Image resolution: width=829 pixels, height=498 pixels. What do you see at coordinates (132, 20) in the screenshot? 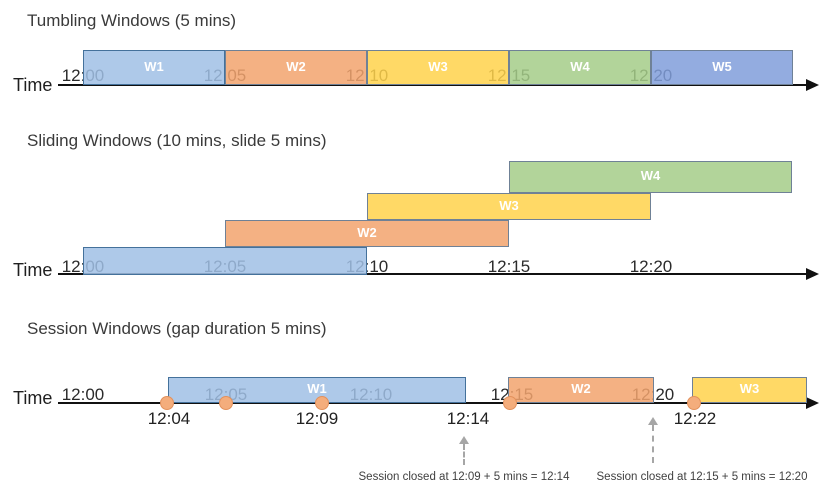
I see `section-title: Tumbling Windows (5 mins)` at bounding box center [132, 20].